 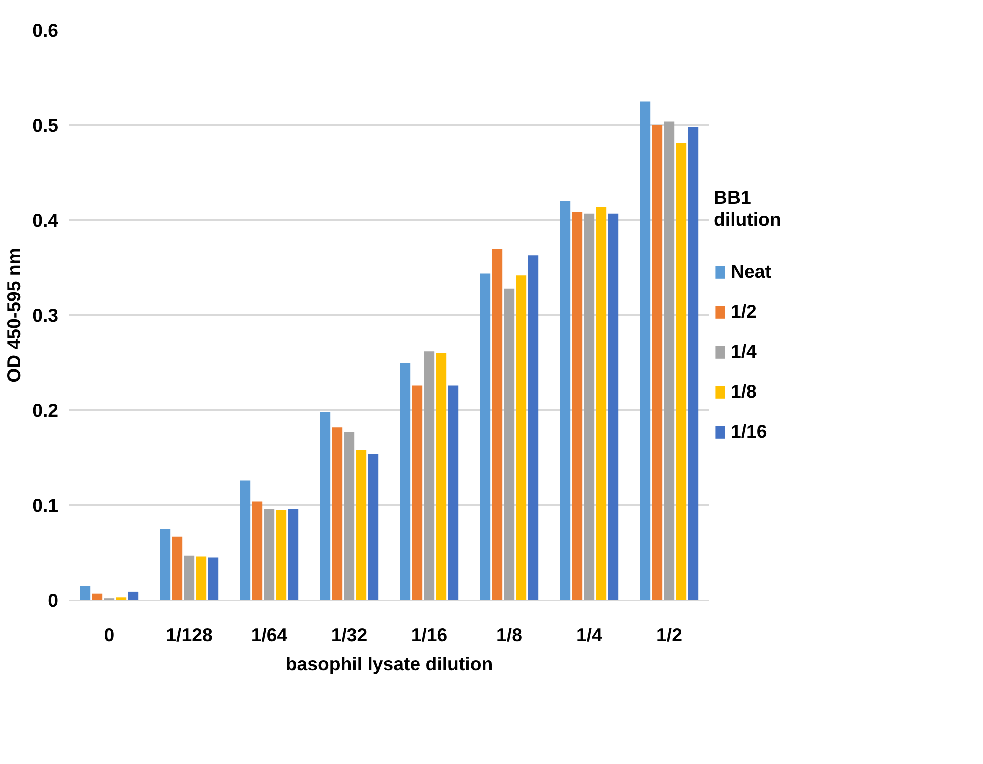 What do you see at coordinates (669, 635) in the screenshot?
I see `x-tick-label: 1/2` at bounding box center [669, 635].